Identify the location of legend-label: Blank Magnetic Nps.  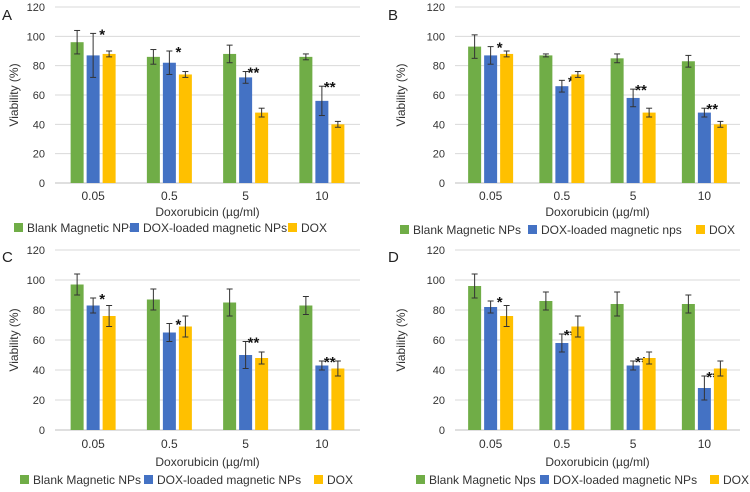
(482, 480).